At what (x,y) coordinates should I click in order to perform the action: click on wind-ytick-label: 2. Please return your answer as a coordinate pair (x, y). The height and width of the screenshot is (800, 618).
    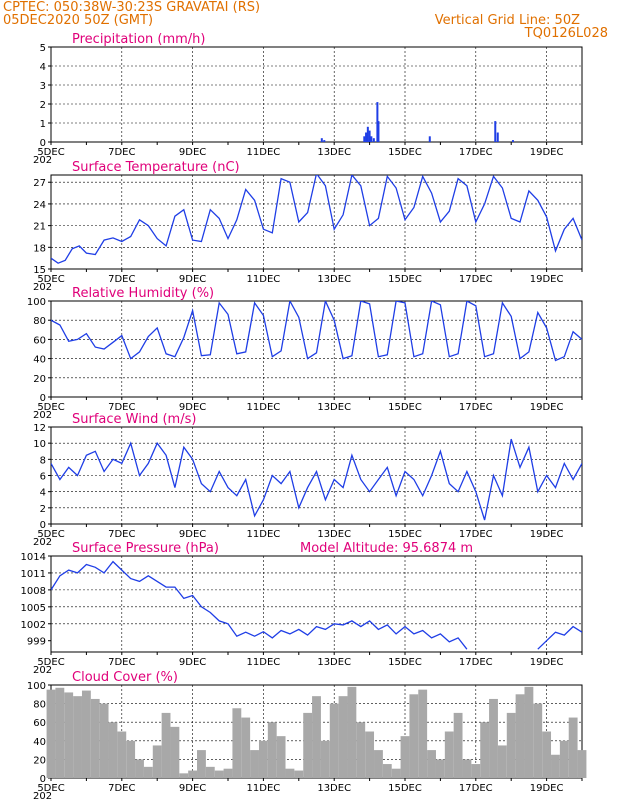
    Looking at the image, I should click on (43, 509).